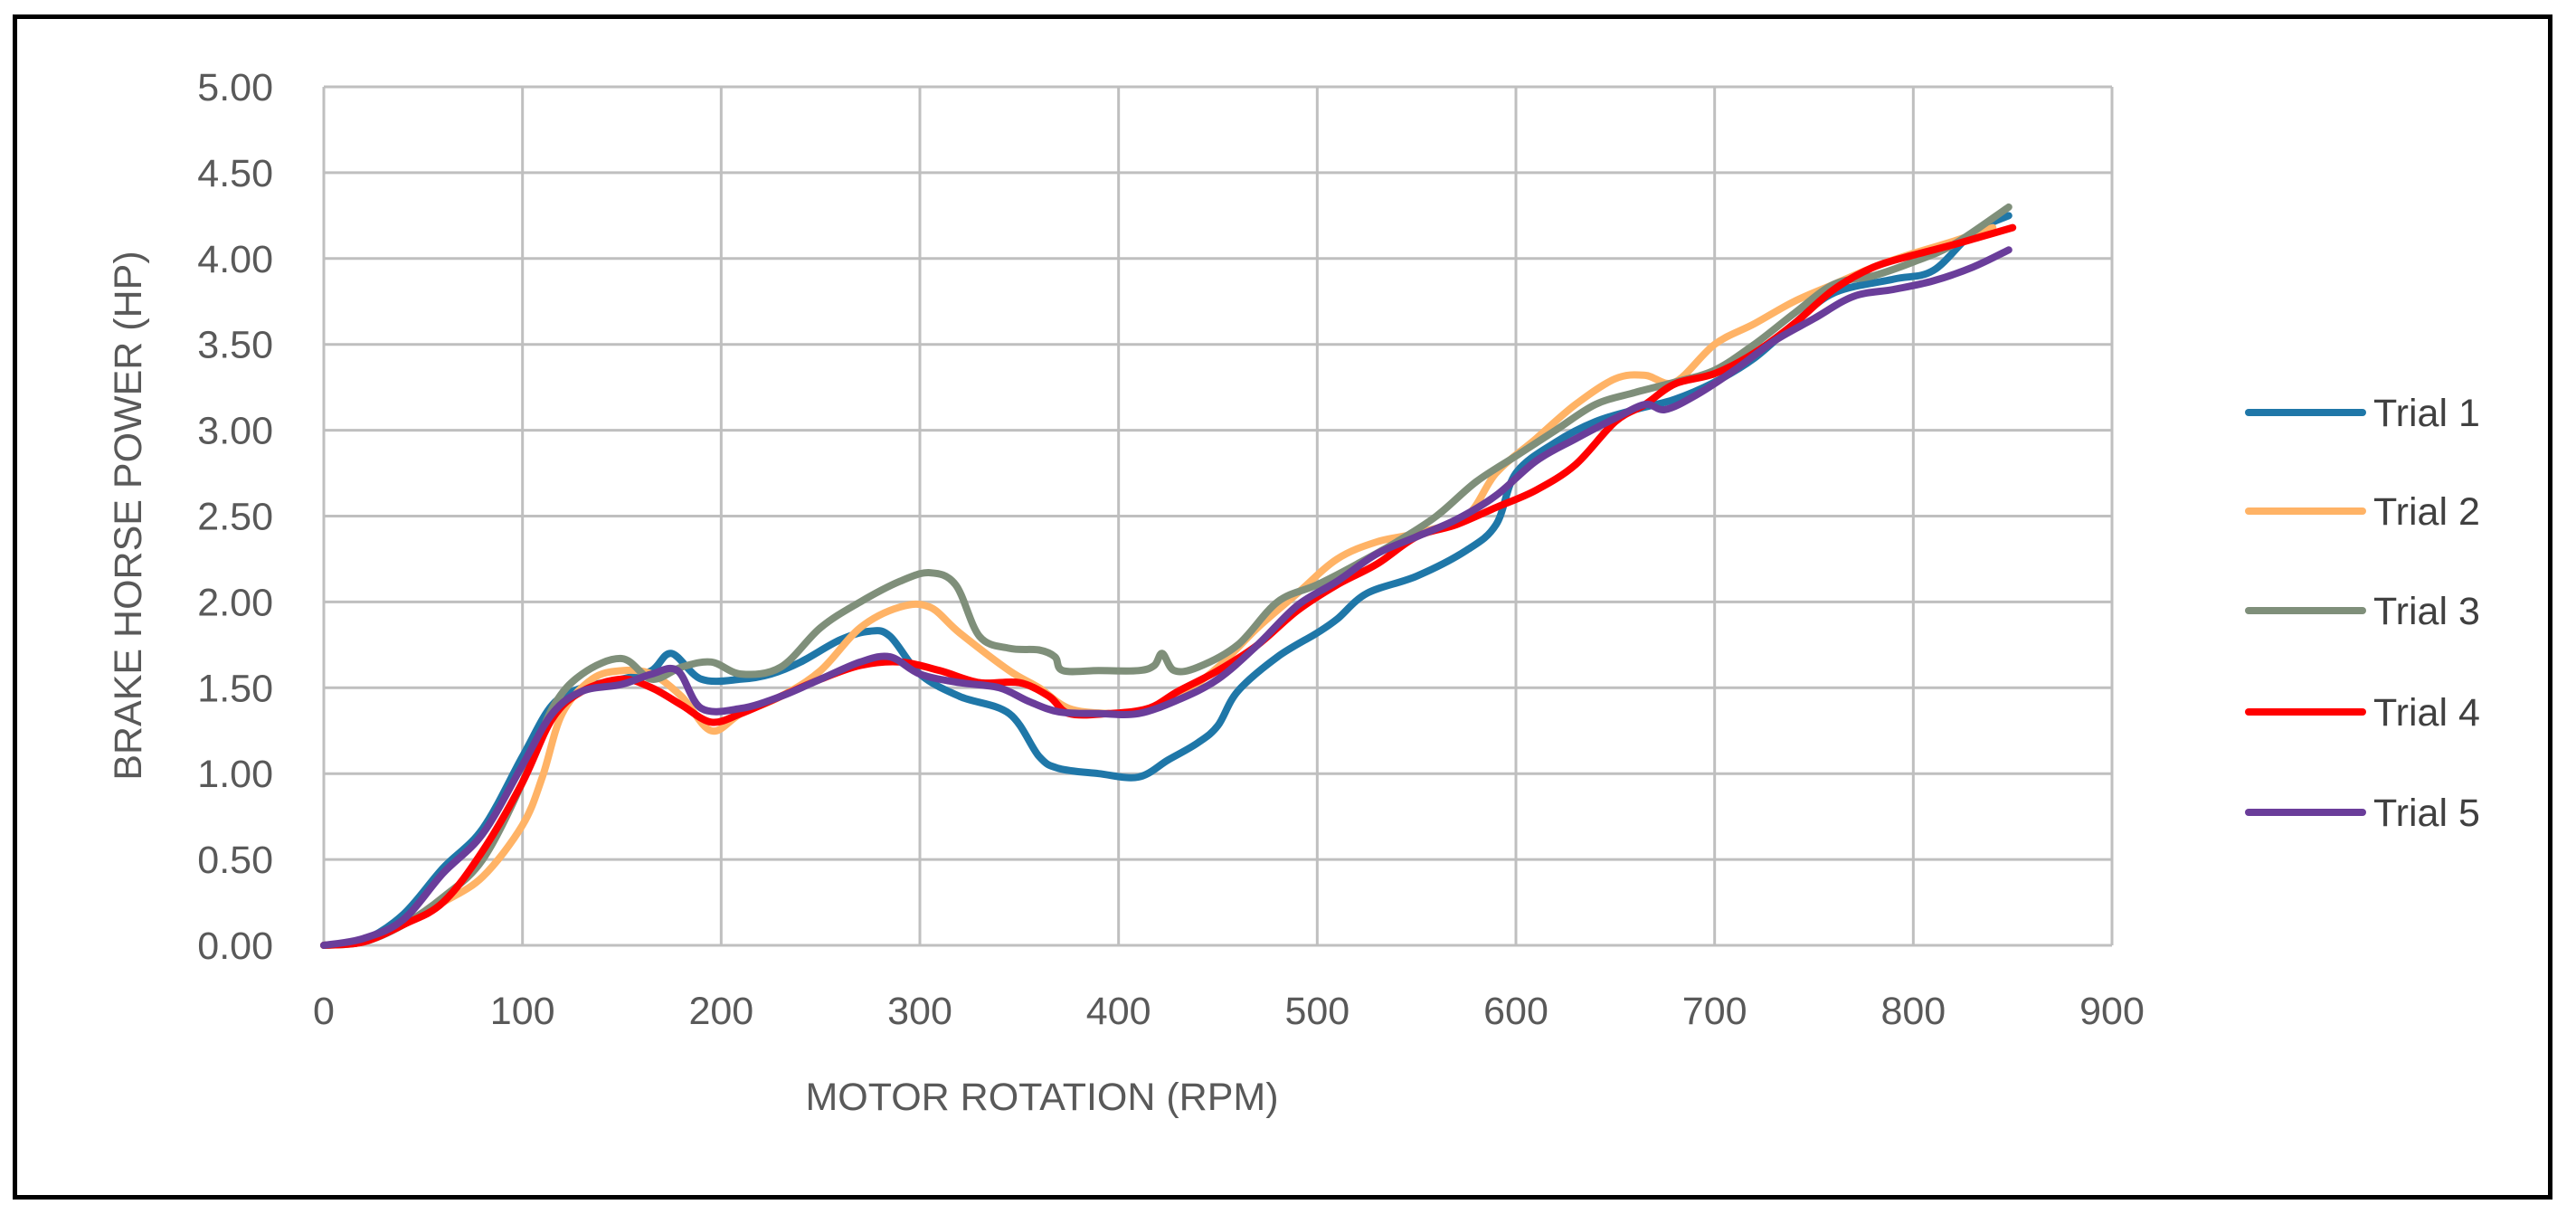 This screenshot has width=2576, height=1214. What do you see at coordinates (235, 860) in the screenshot?
I see `y-tick-label: 0.50` at bounding box center [235, 860].